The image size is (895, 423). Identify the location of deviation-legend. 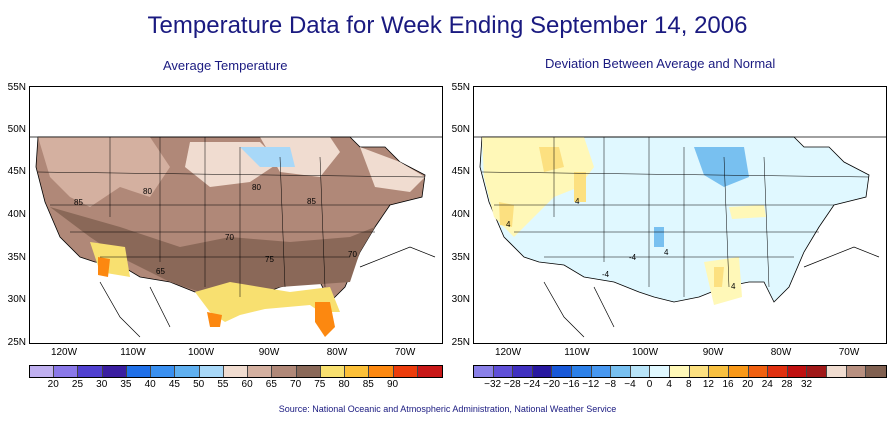
(680, 371).